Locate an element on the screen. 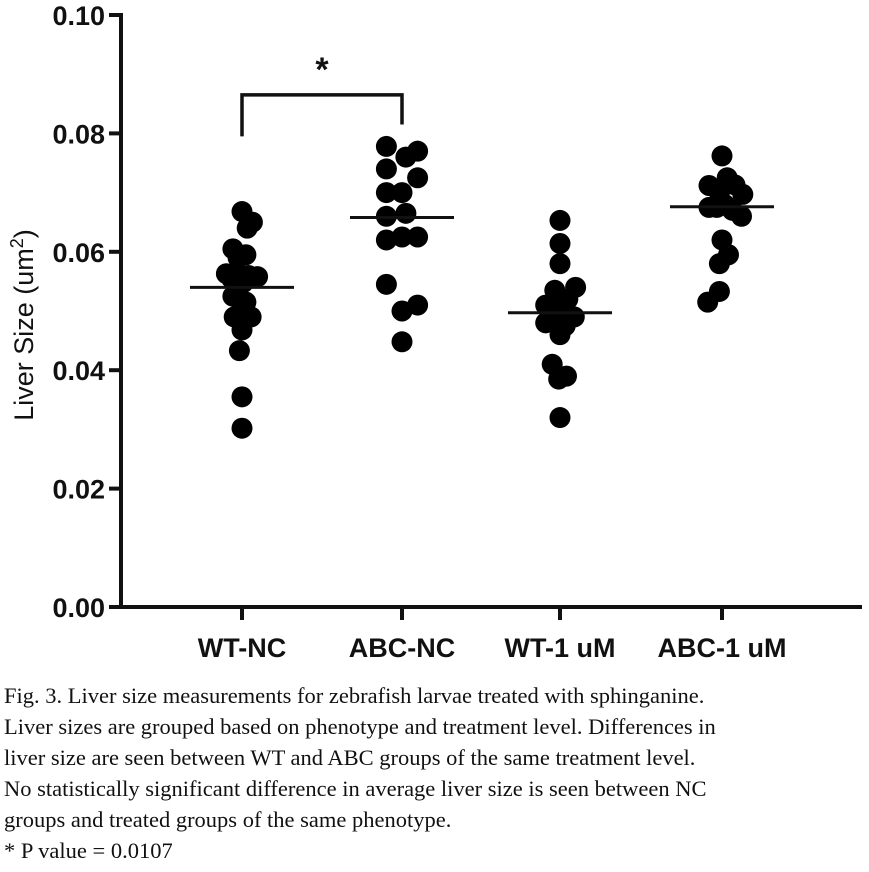  x-categories: WT-NC ABC-NC WT-1 uM ABC-1 uM is located at coordinates (492, 635).